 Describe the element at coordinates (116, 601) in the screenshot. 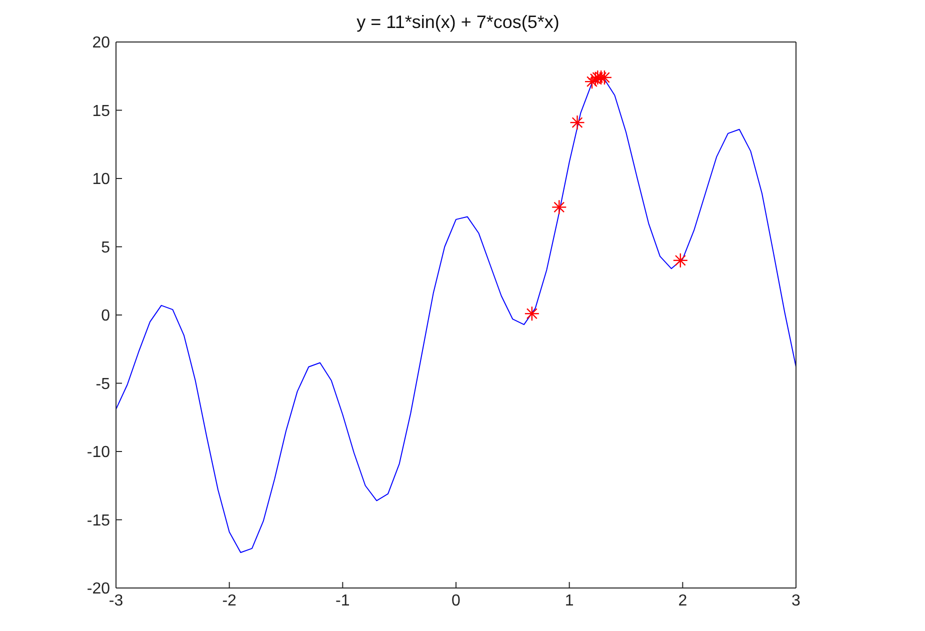

I see `x-tick-label: -3` at that location.